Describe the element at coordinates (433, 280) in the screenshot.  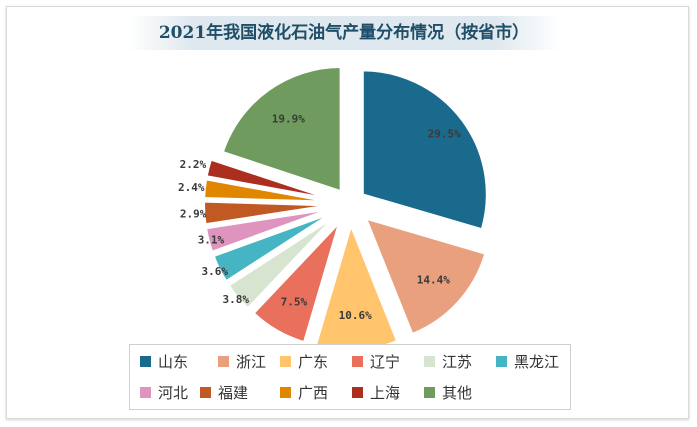
I see `data-label-2: 14.4%` at that location.